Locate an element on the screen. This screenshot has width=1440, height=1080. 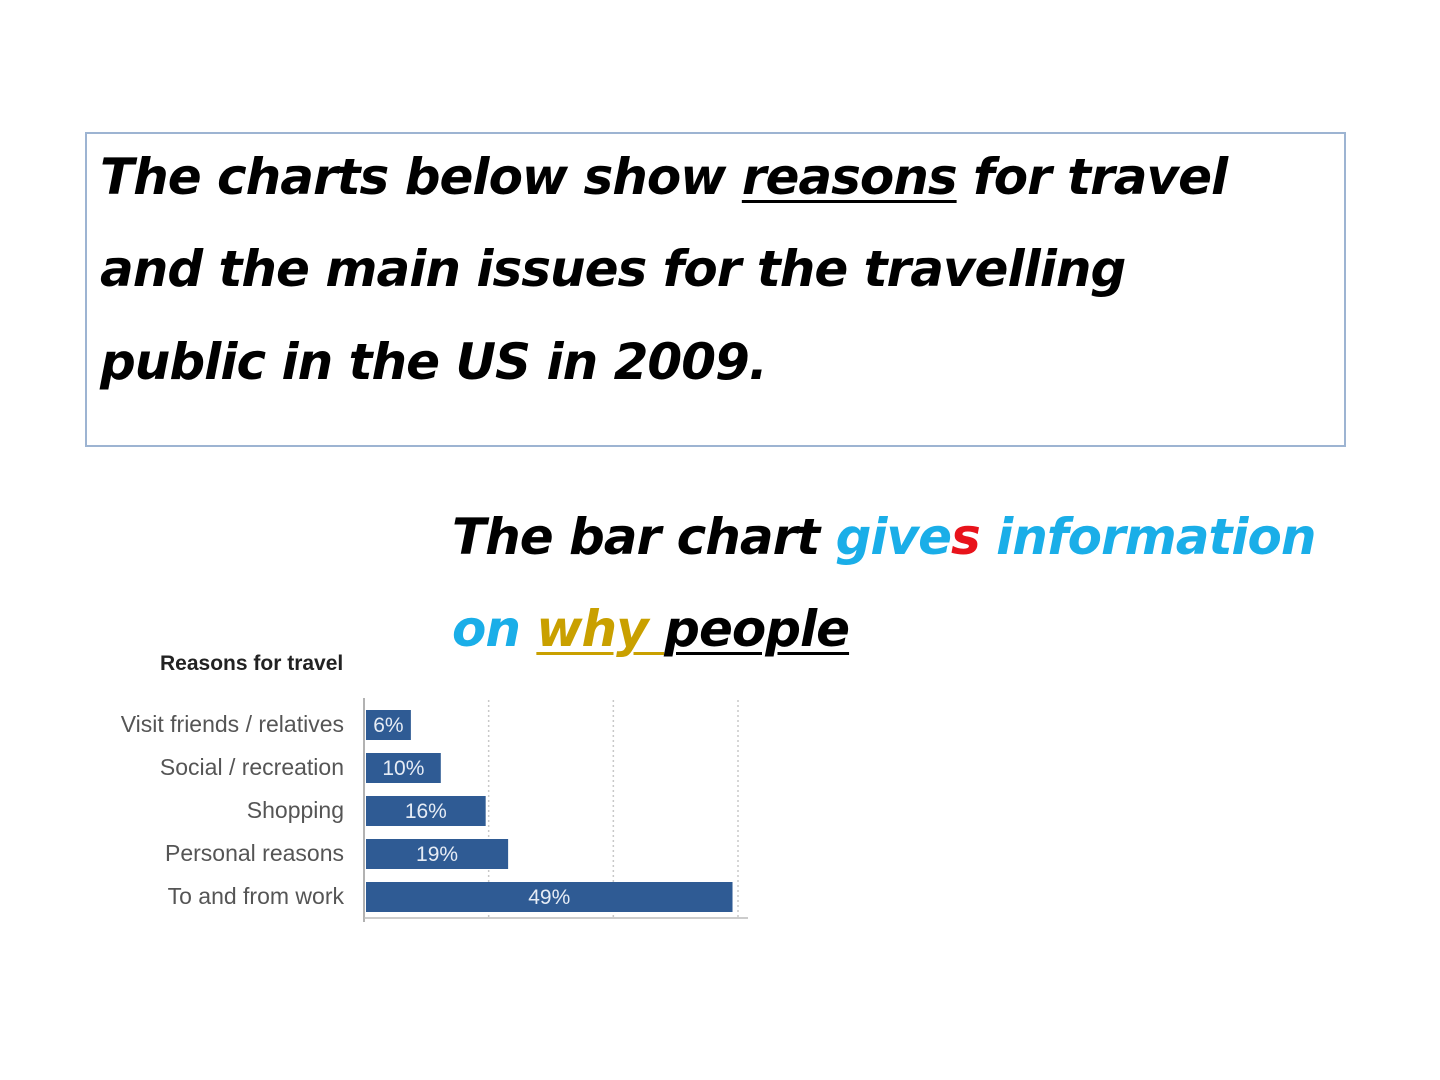
bar-value-label: 19% is located at coordinates (437, 854).